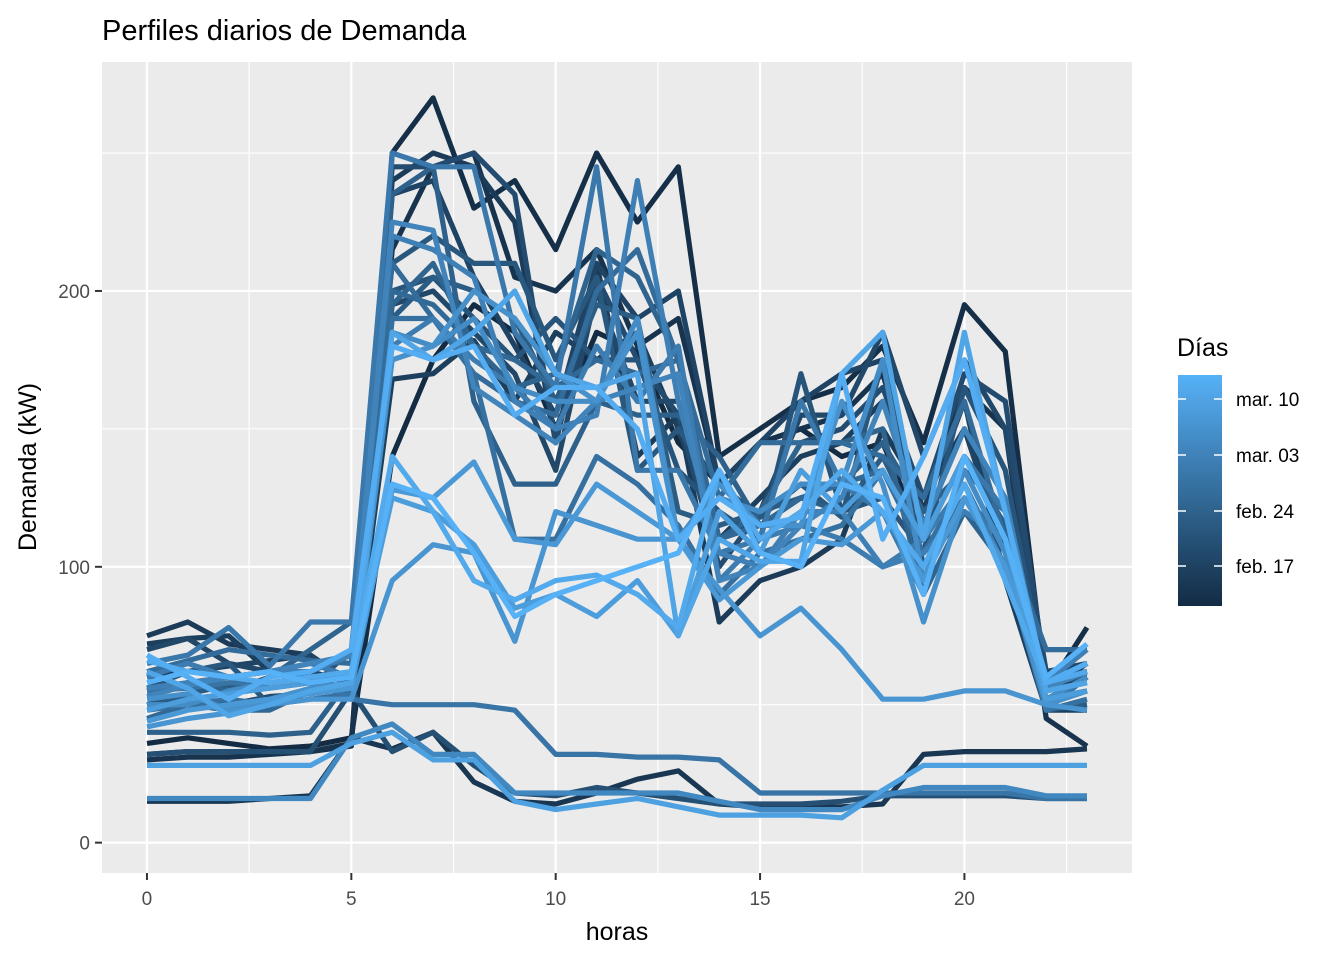 Image resolution: width=1344 pixels, height=965 pixels. I want to click on legend-colorbar, so click(1200, 490).